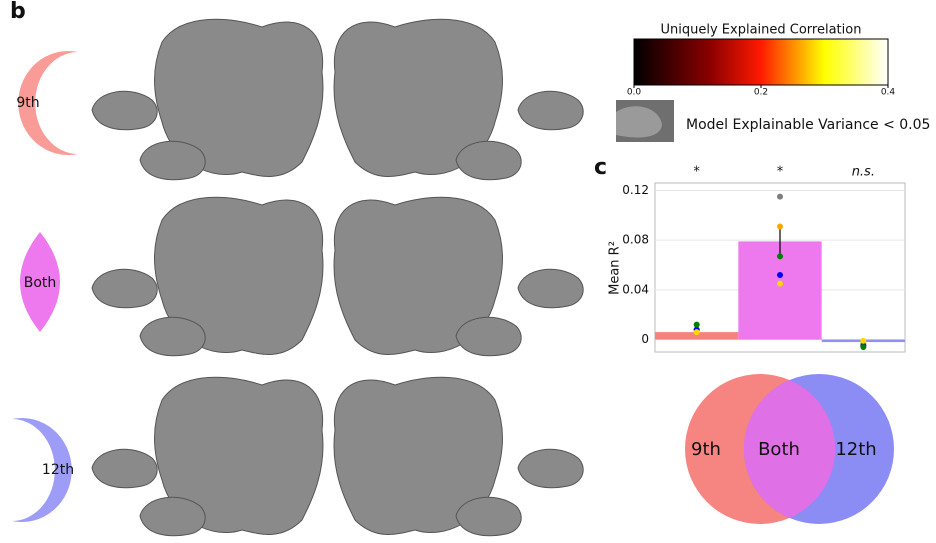  What do you see at coordinates (855, 449) in the screenshot?
I see `venn-label: 12th` at bounding box center [855, 449].